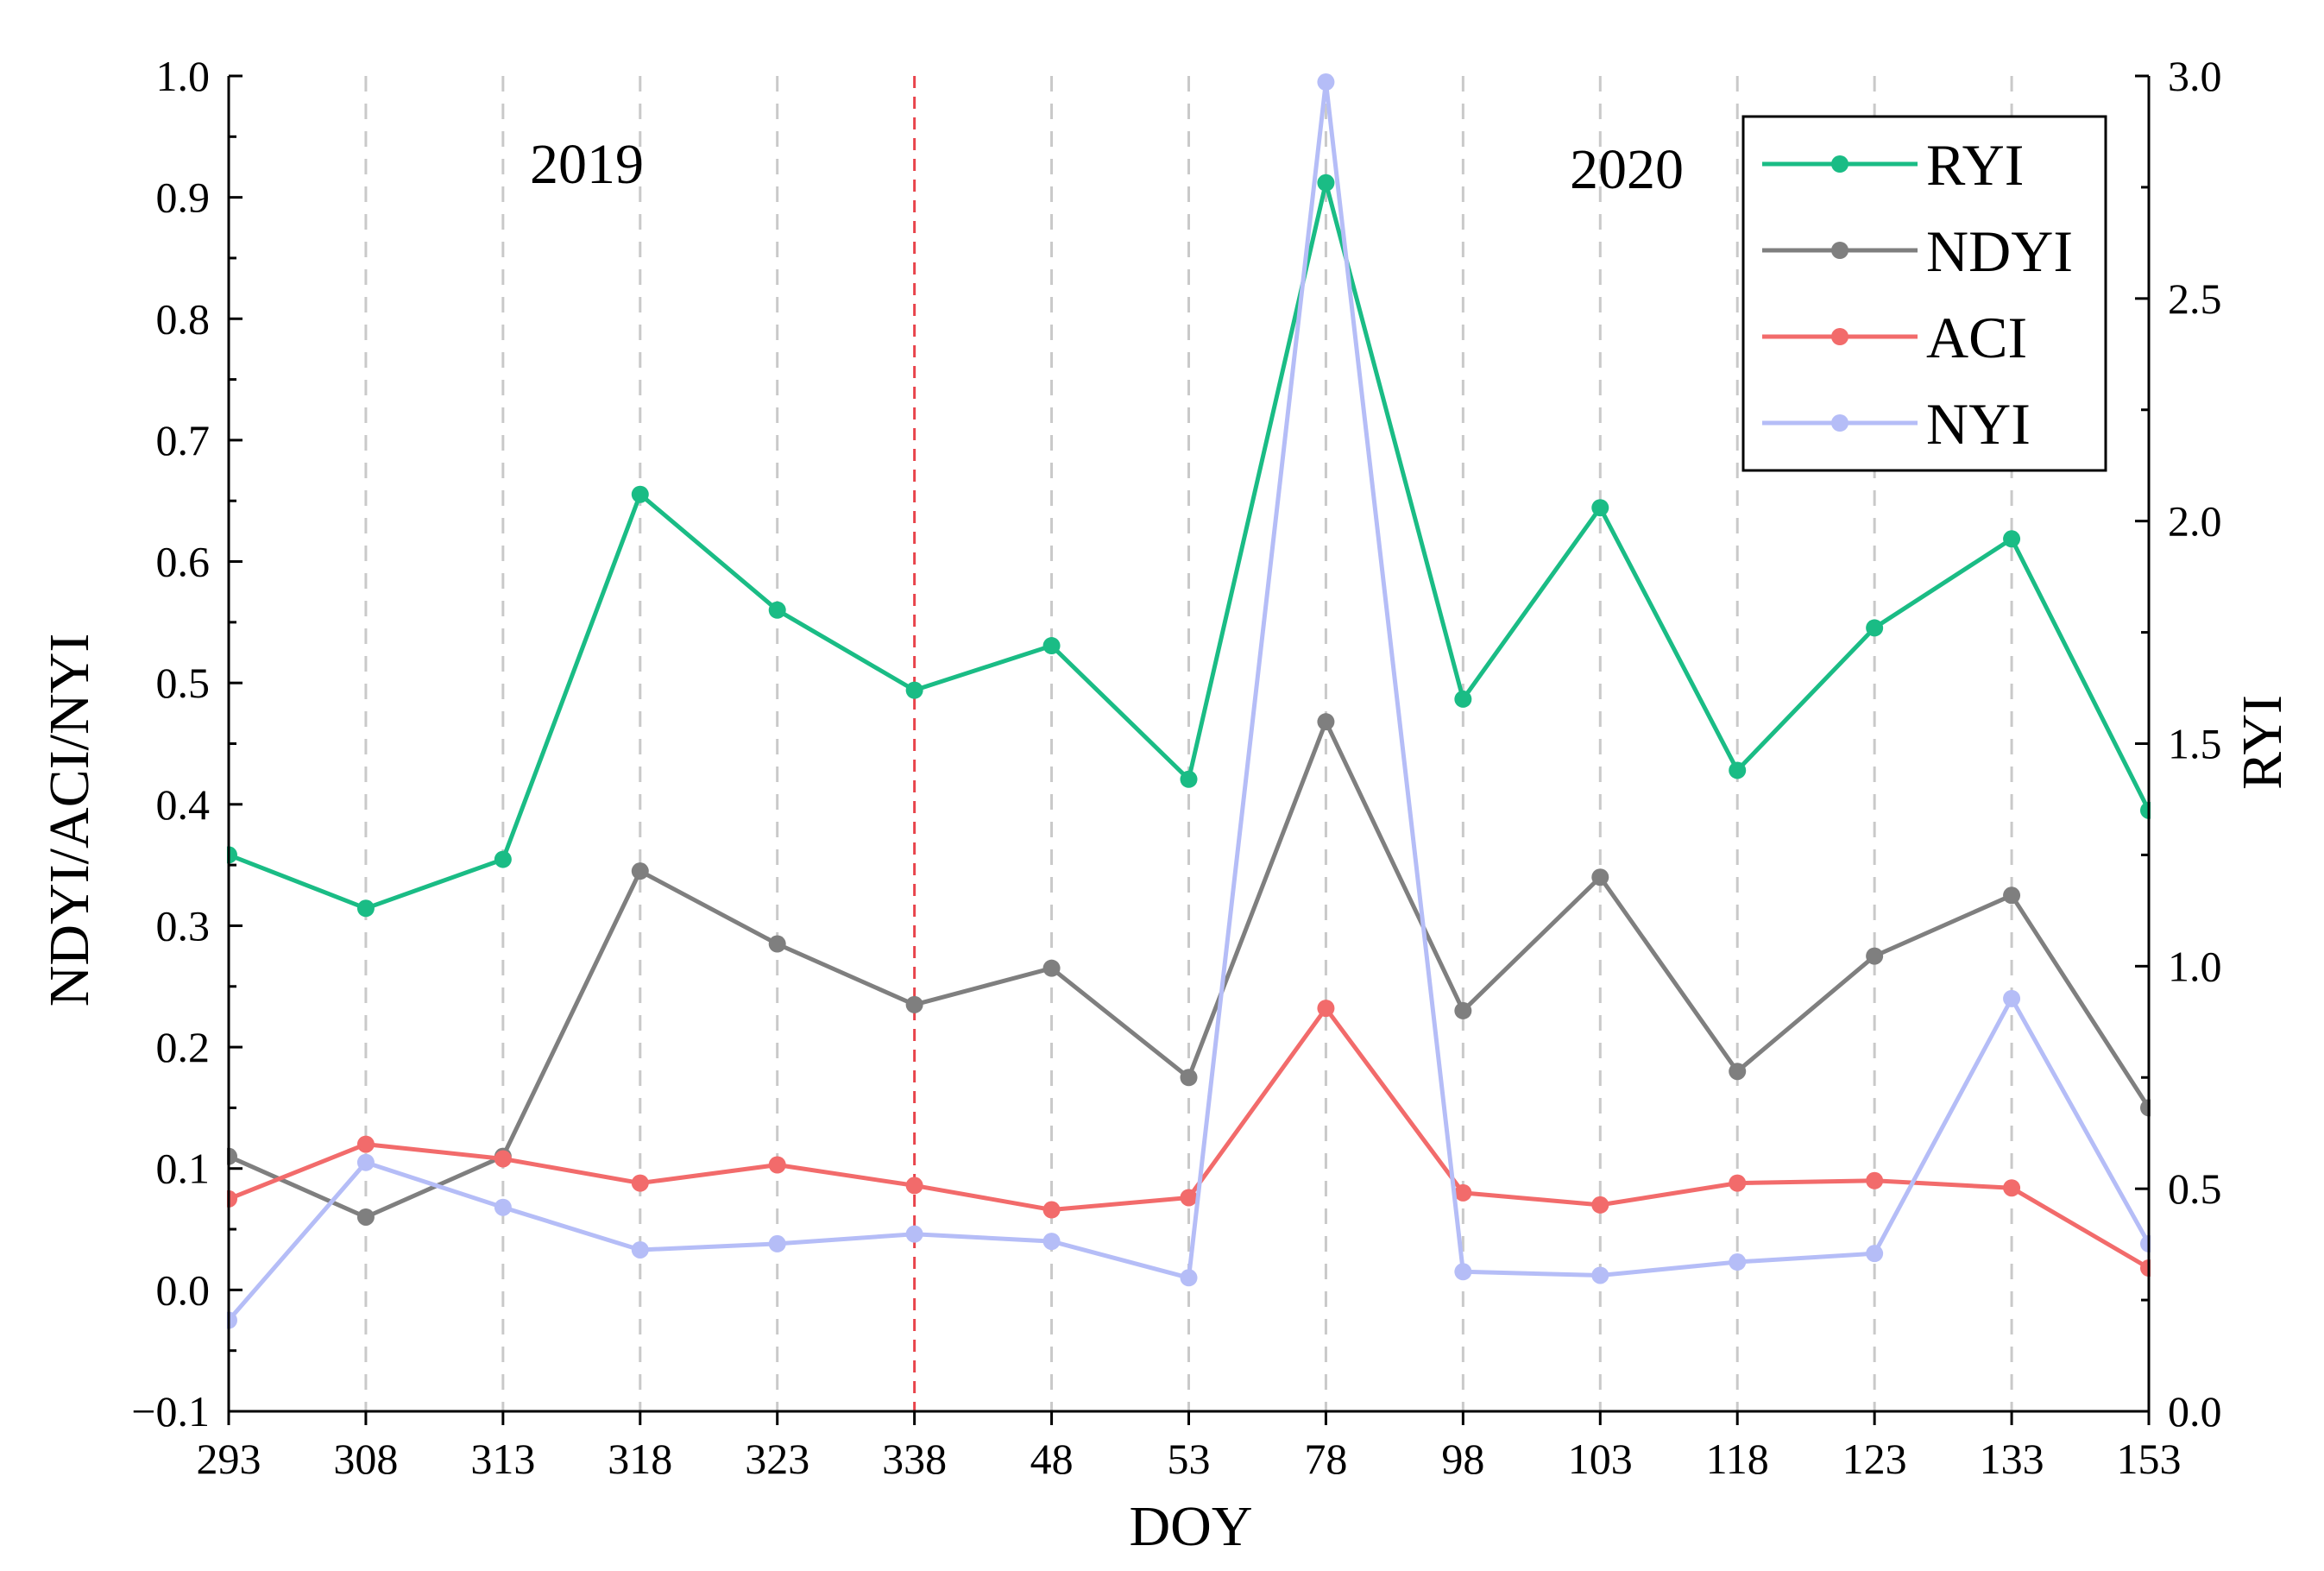 This screenshot has height=1571, width=2324. Describe the element at coordinates (1052, 1459) in the screenshot. I see `x-tick-label: 48` at that location.